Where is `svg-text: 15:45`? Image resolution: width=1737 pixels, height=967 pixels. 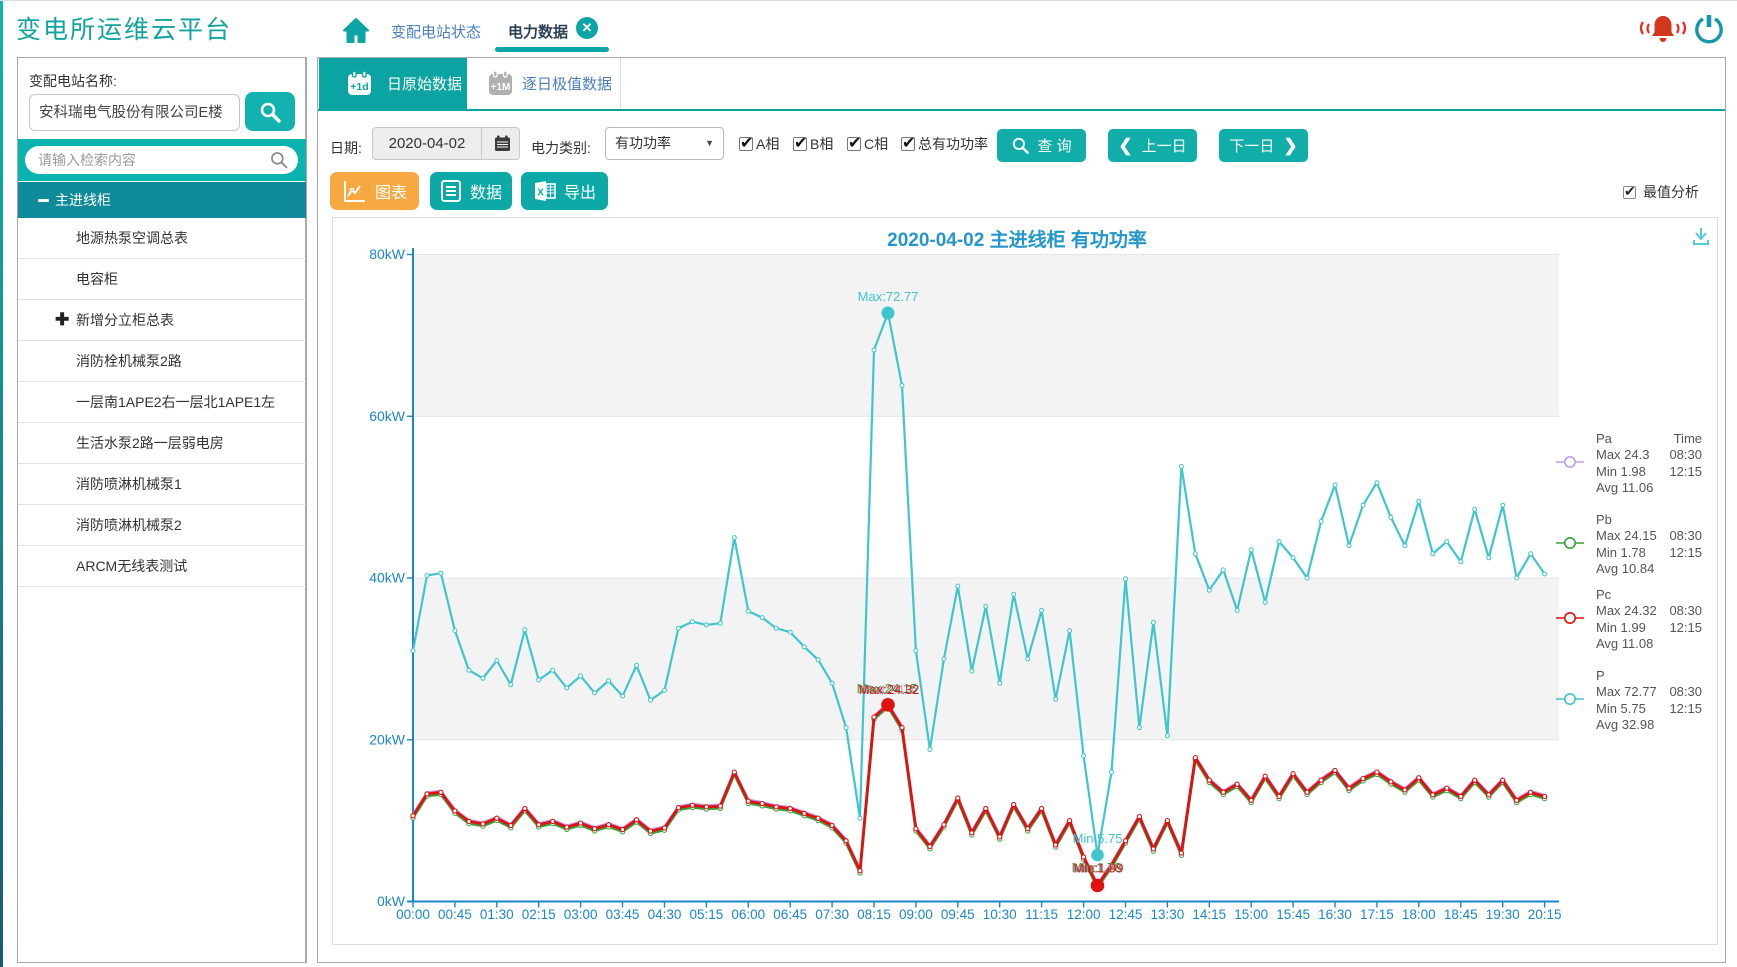
svg-text: 15:45 is located at coordinates (1293, 914).